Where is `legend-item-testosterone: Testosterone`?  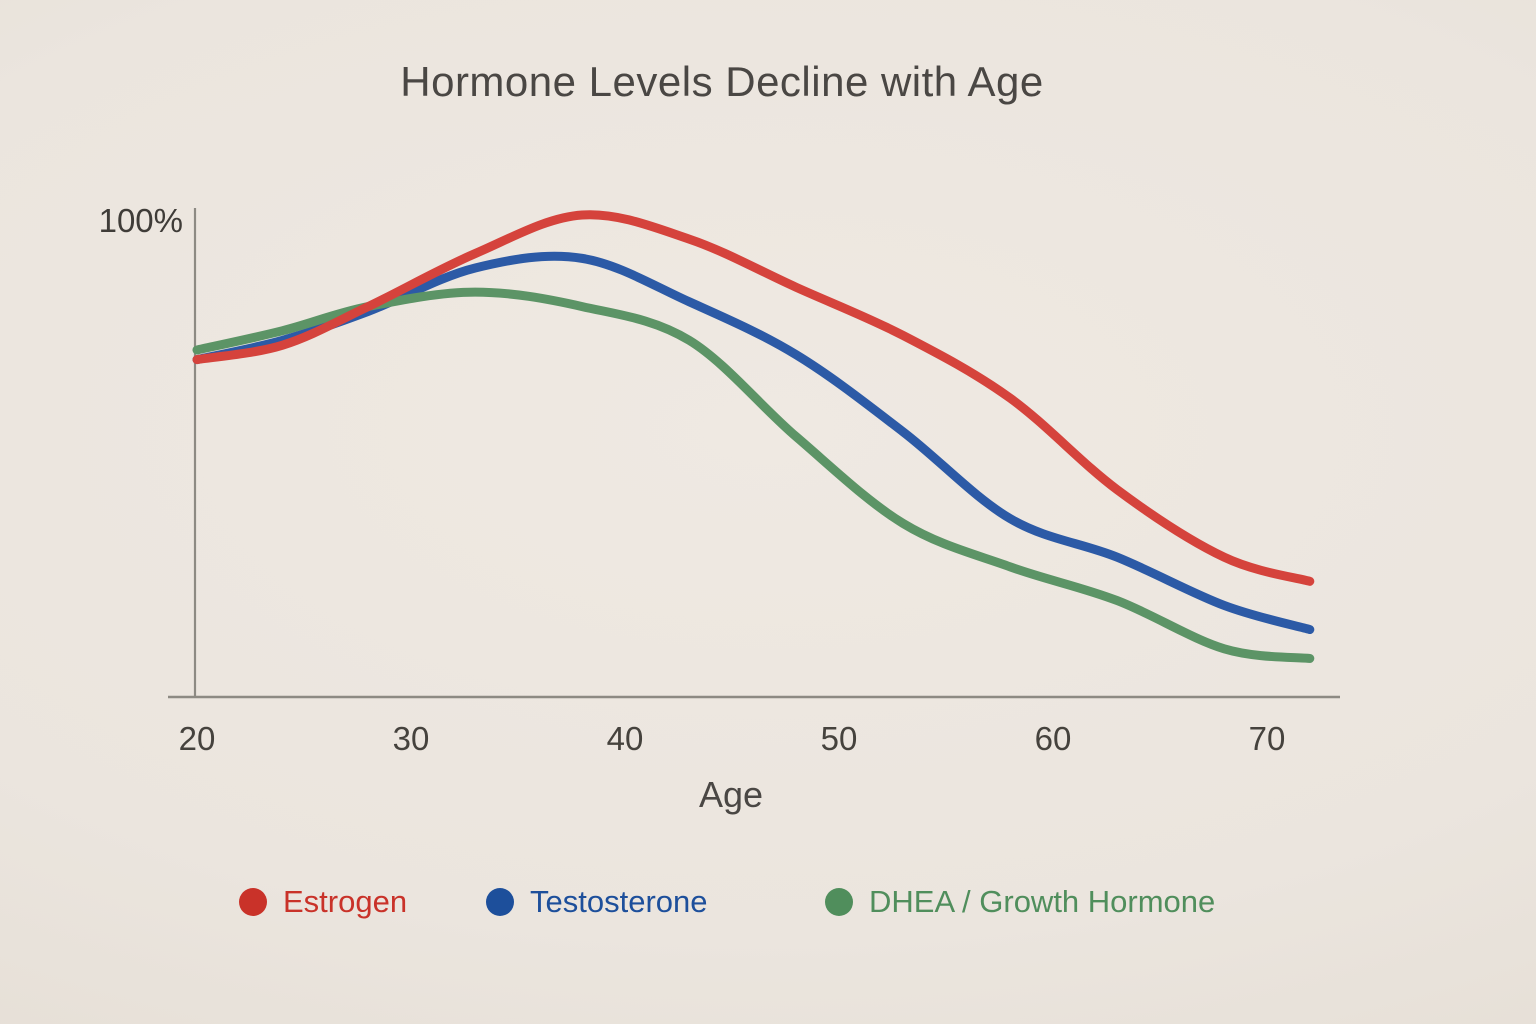
legend-item-testosterone: Testosterone is located at coordinates (597, 902).